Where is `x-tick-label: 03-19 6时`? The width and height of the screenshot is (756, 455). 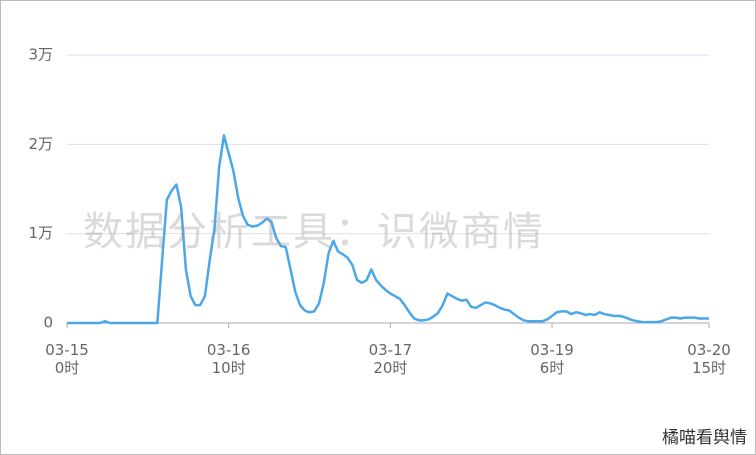
x-tick-label: 03-19 6时 is located at coordinates (552, 359).